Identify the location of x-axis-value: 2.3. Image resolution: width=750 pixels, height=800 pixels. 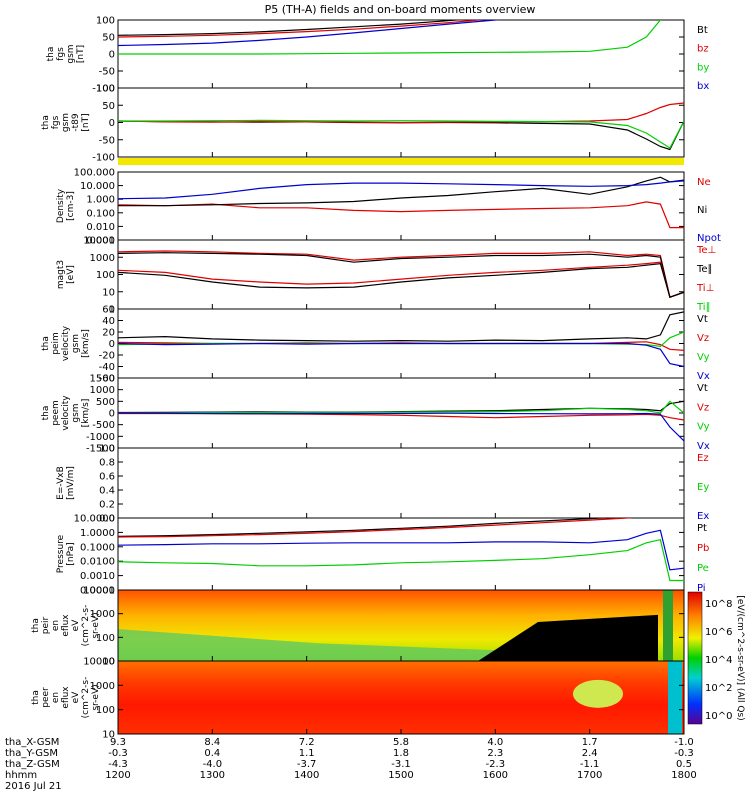
(495, 753).